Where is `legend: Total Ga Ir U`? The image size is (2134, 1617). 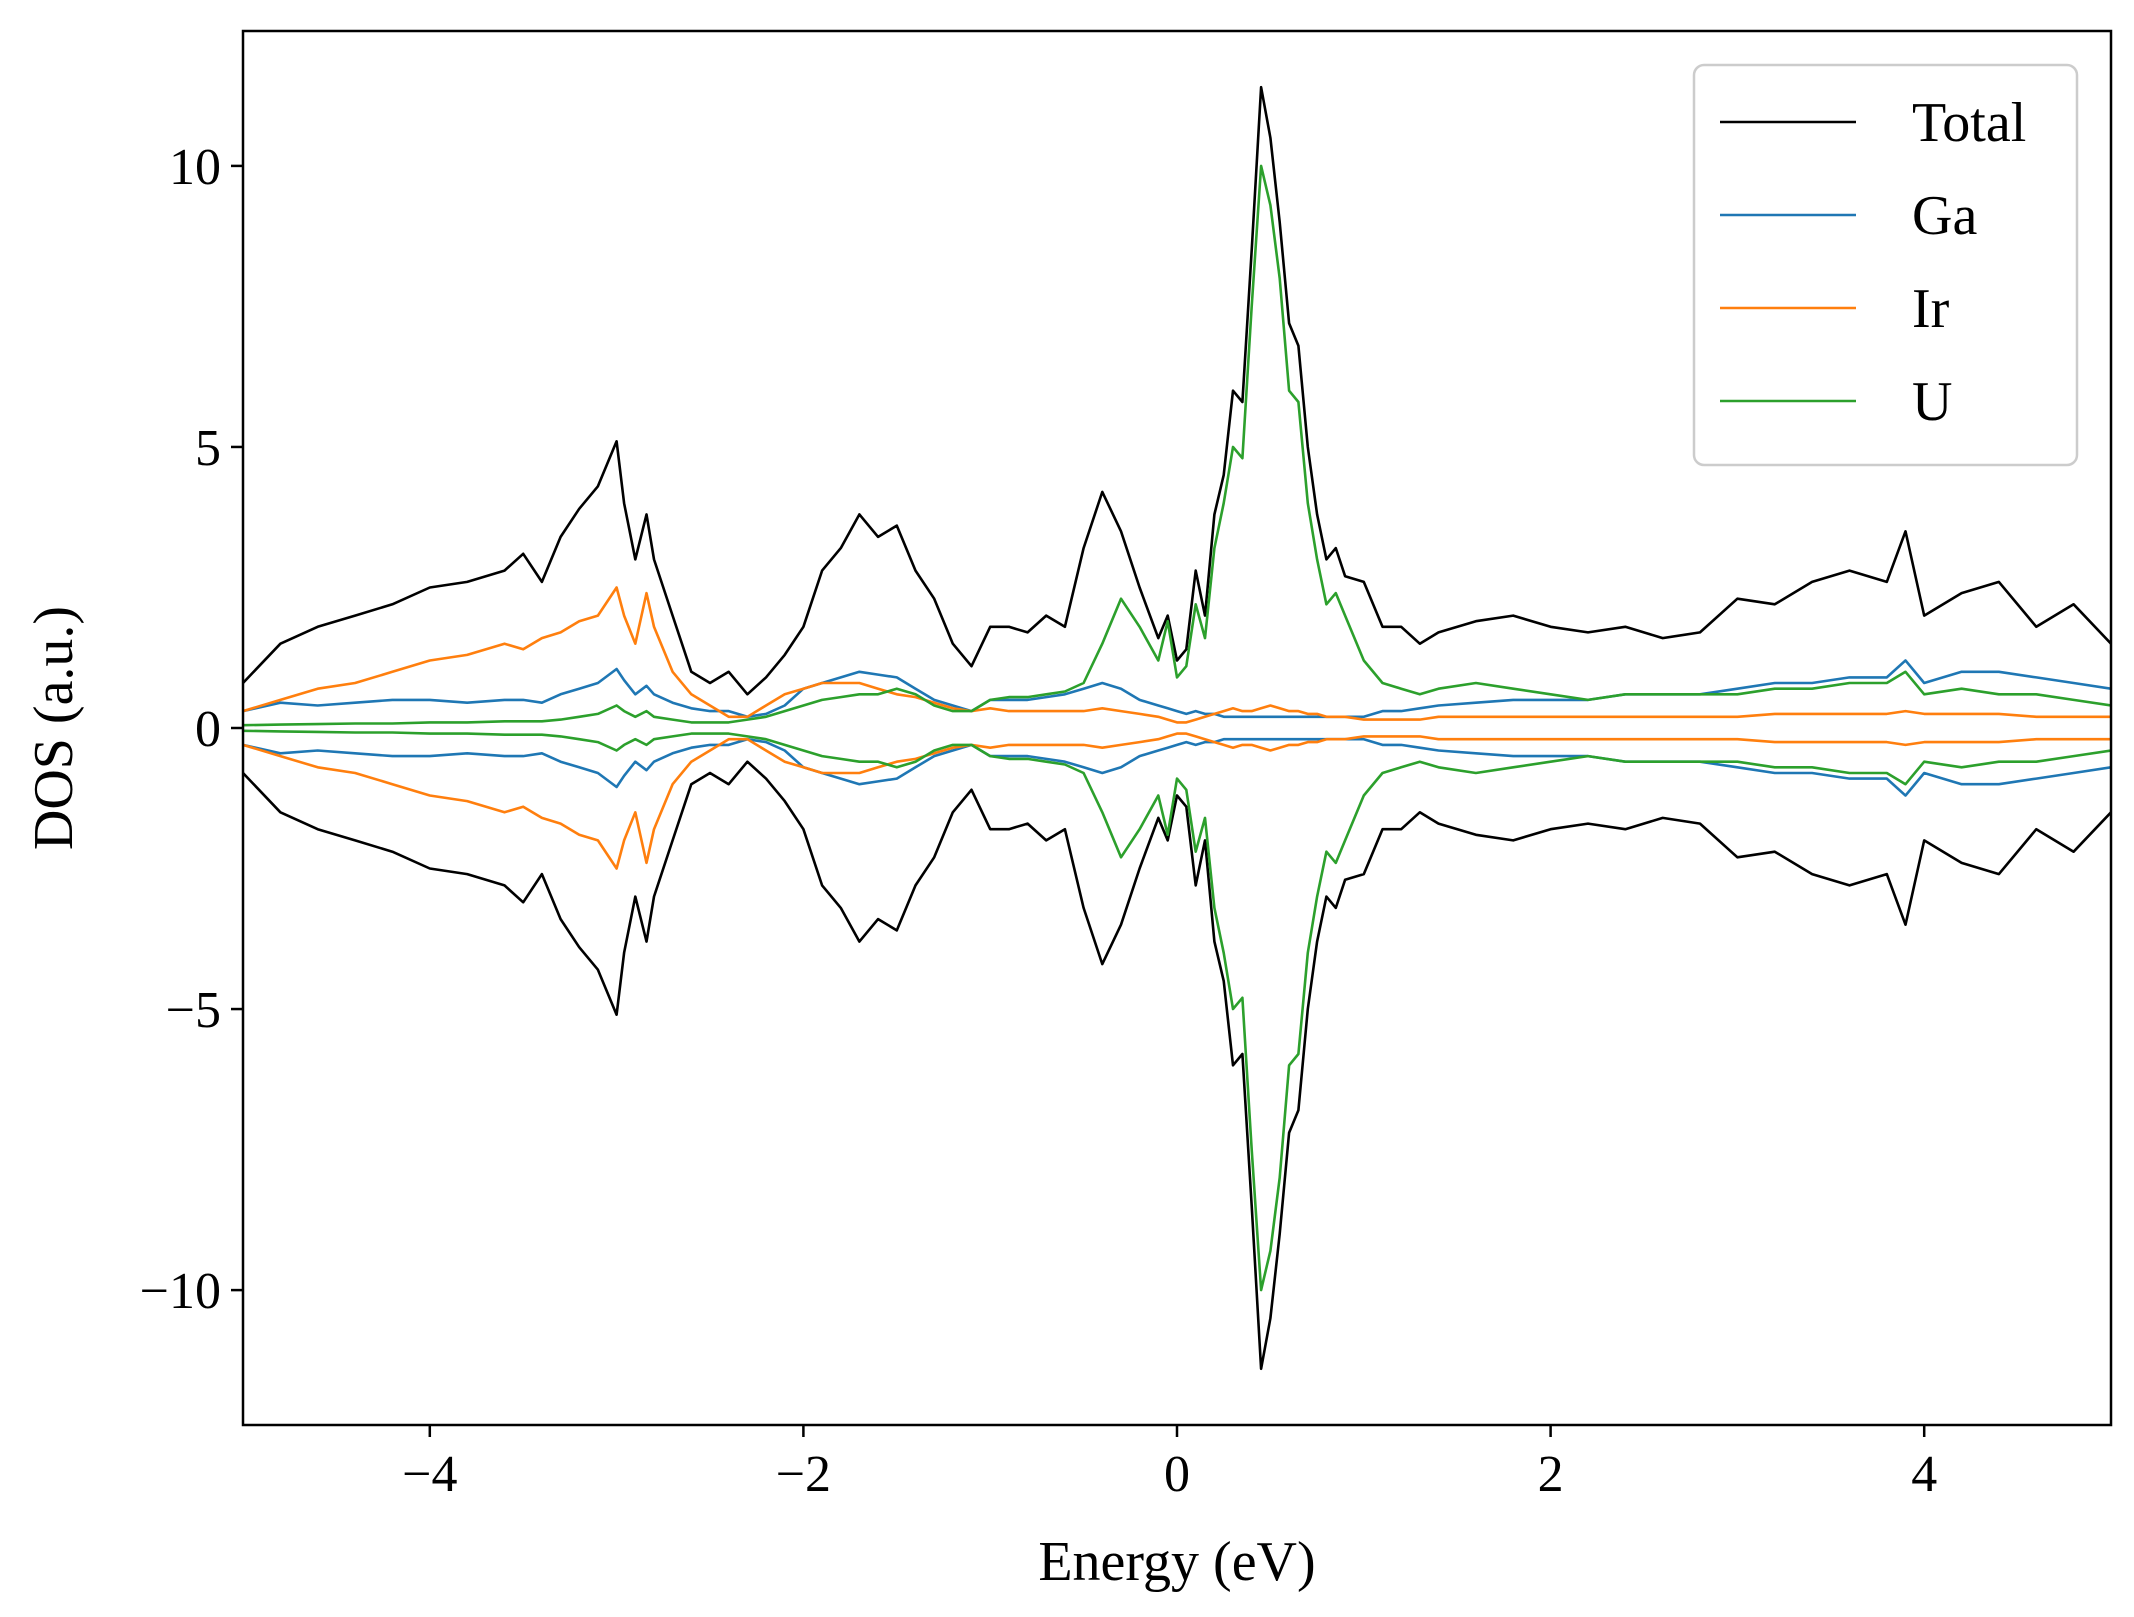
legend: Total Ga Ir U is located at coordinates (1885, 265).